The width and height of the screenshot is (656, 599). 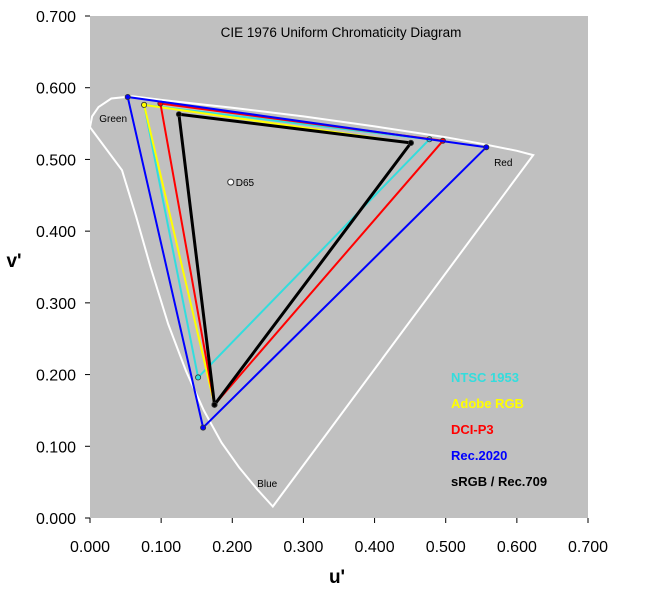 What do you see at coordinates (499, 481) in the screenshot?
I see `legend-item-srgb-rec-709: sRGB / Rec.709` at bounding box center [499, 481].